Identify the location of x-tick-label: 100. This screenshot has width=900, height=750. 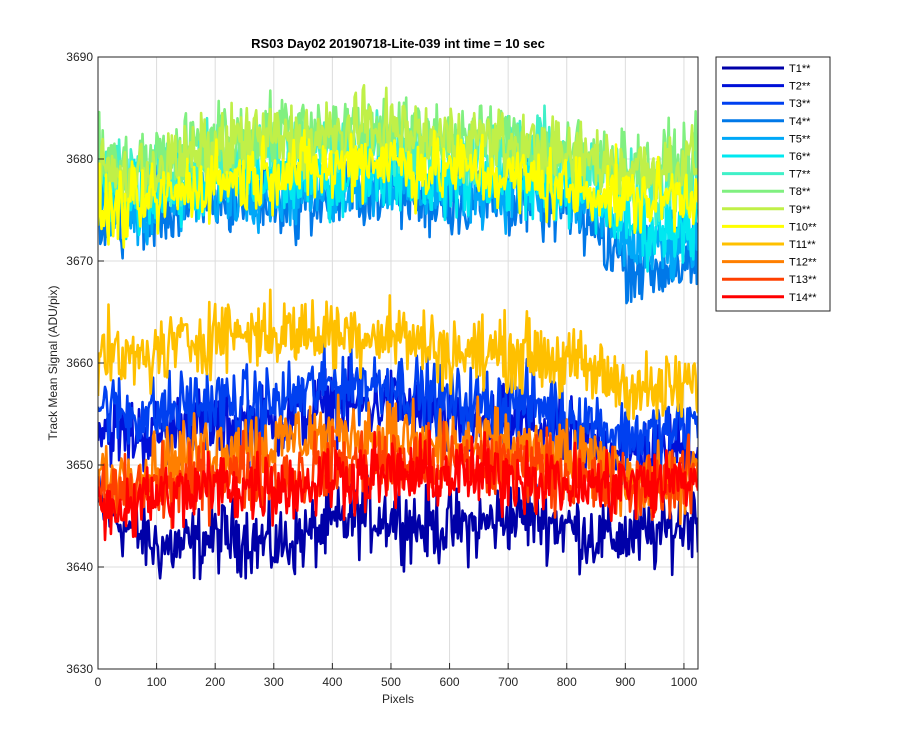
(157, 682).